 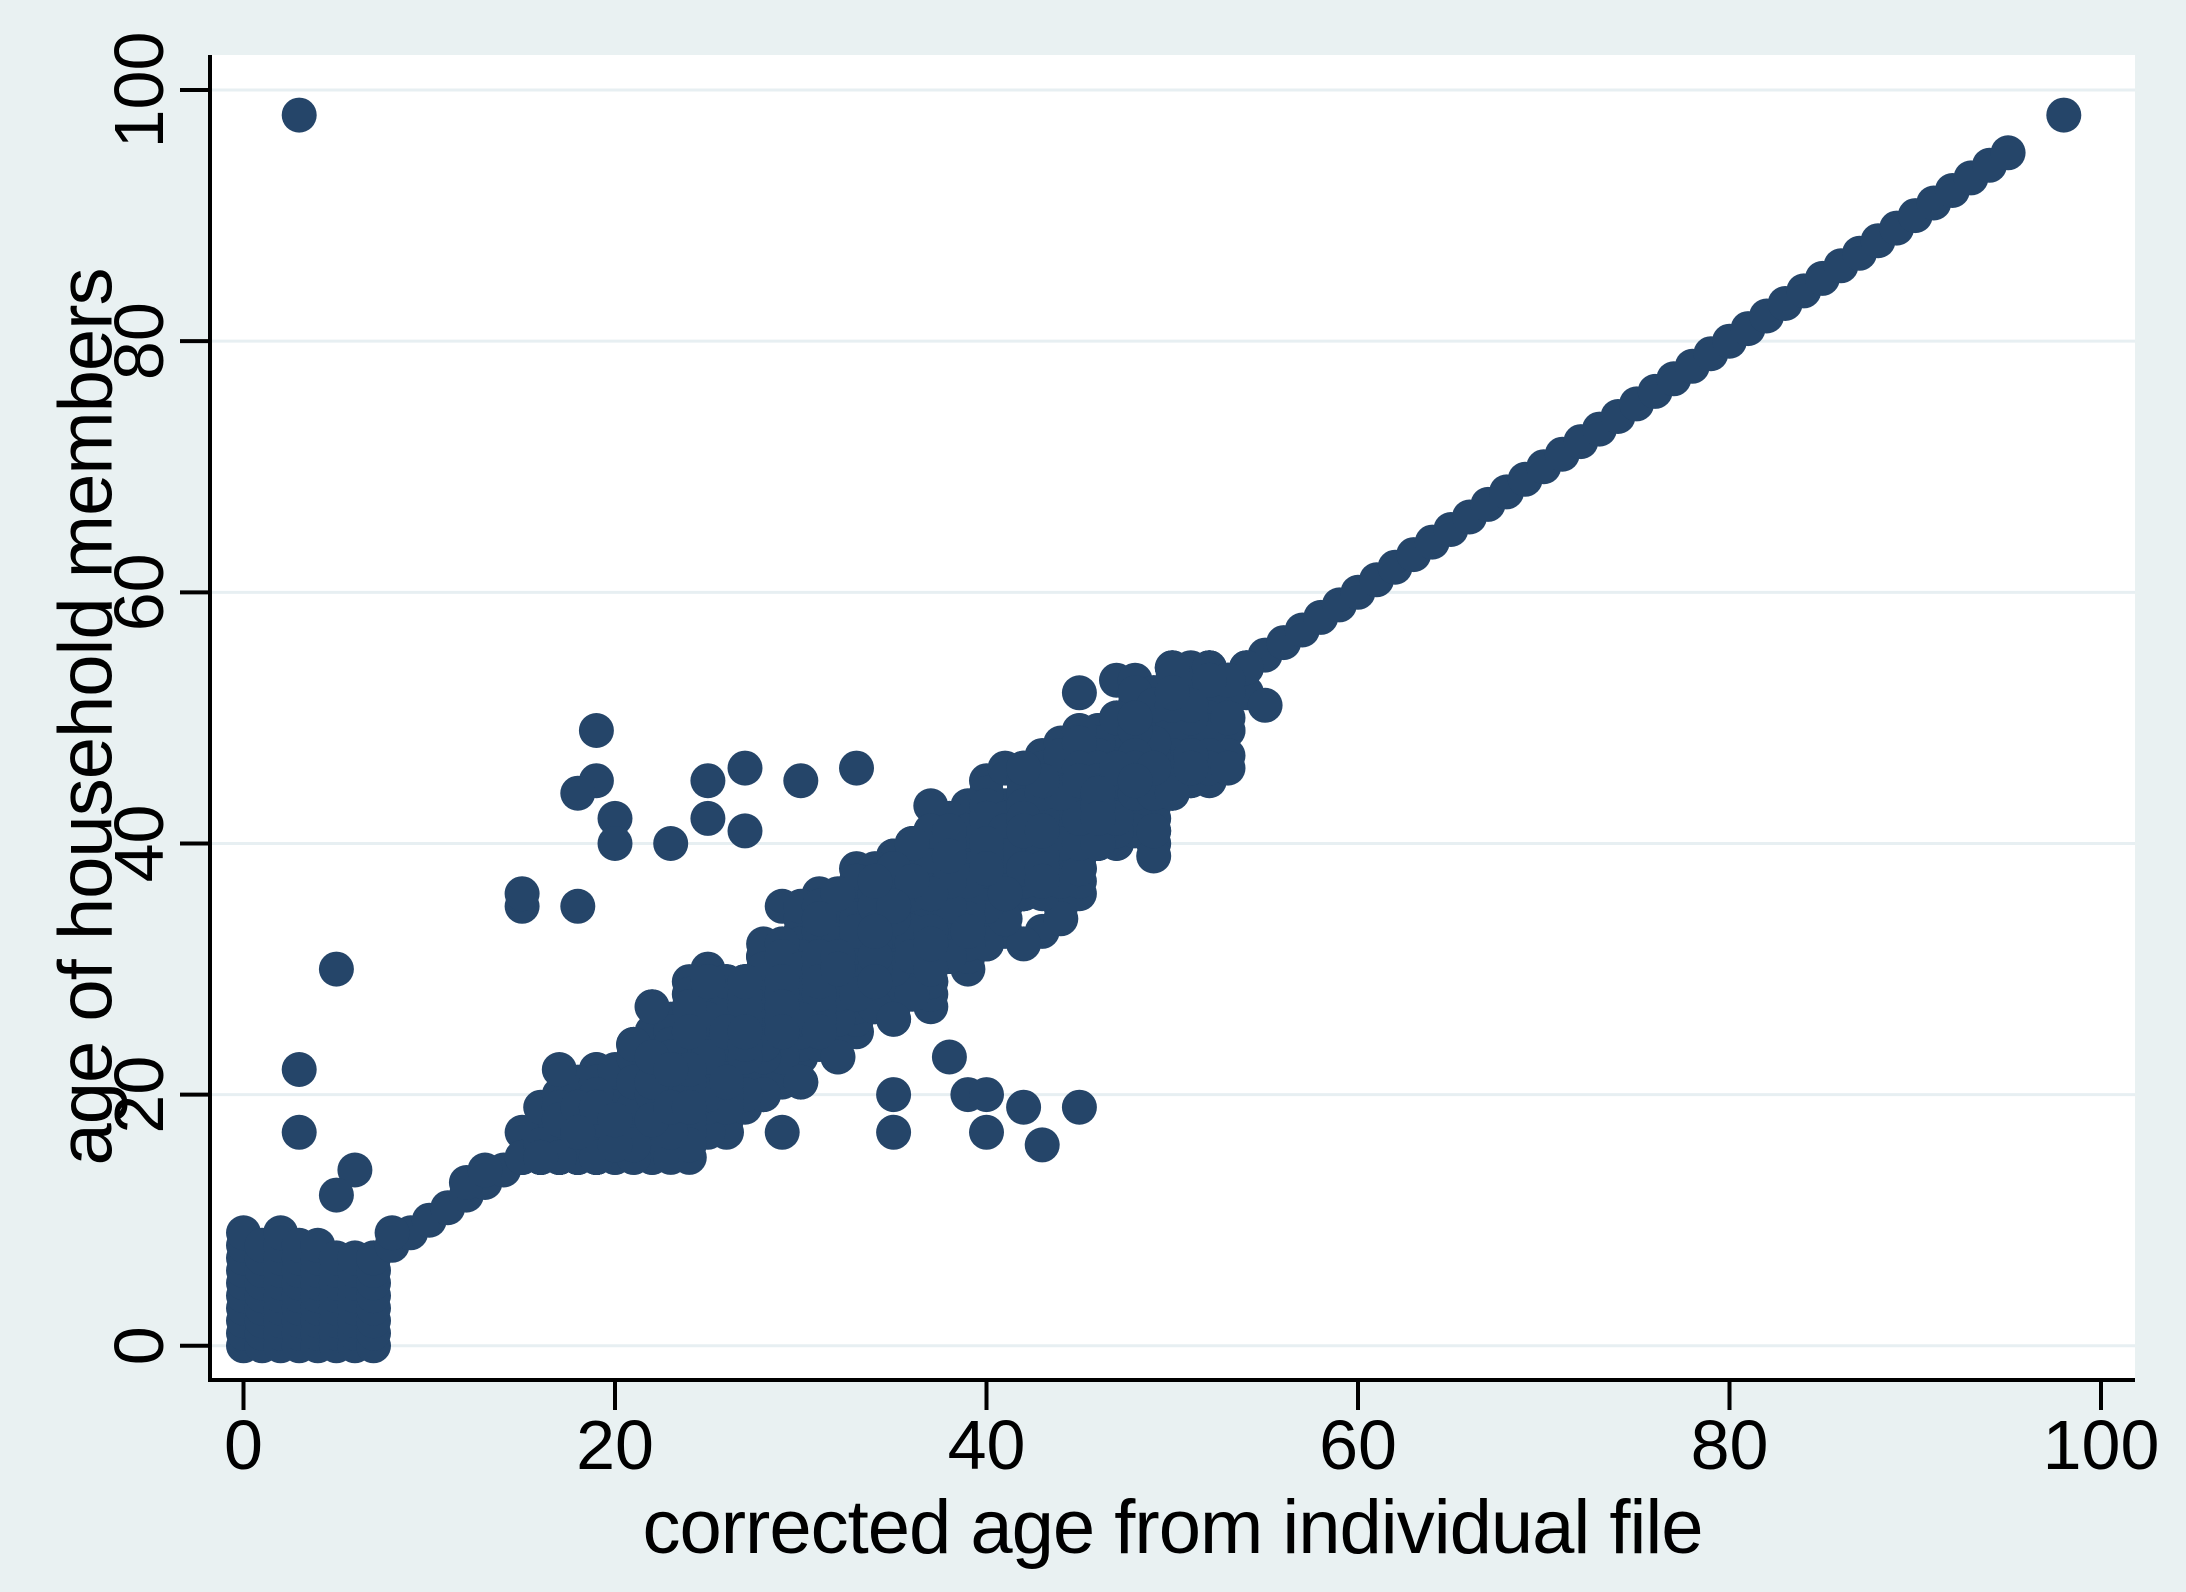 What do you see at coordinates (139, 1095) in the screenshot?
I see `y-tick-label: 20` at bounding box center [139, 1095].